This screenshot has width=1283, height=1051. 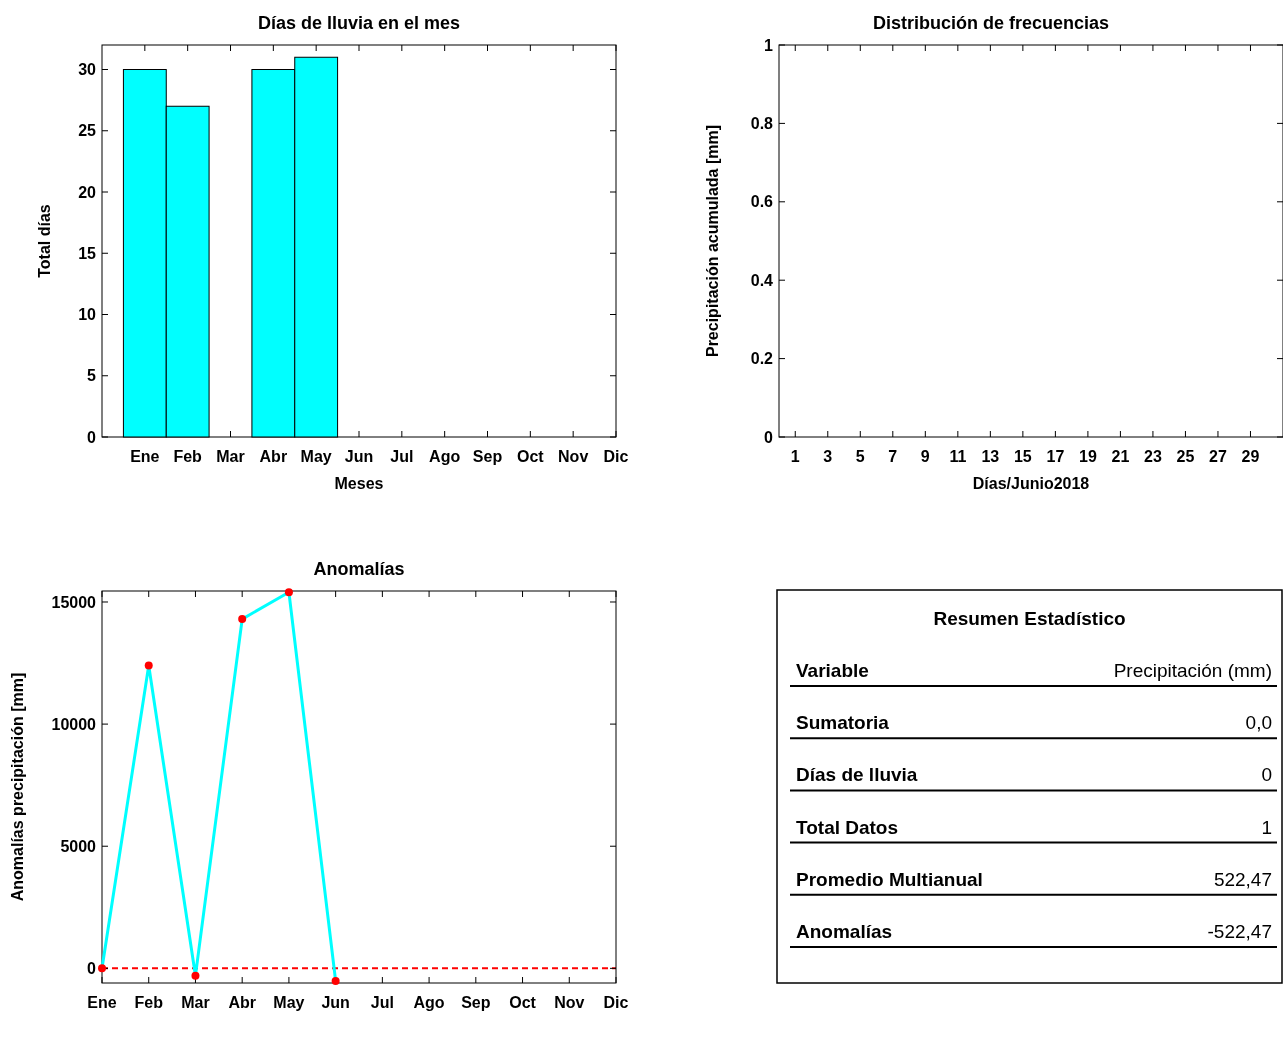 I want to click on x-tick-label: 17, so click(x=1055, y=456).